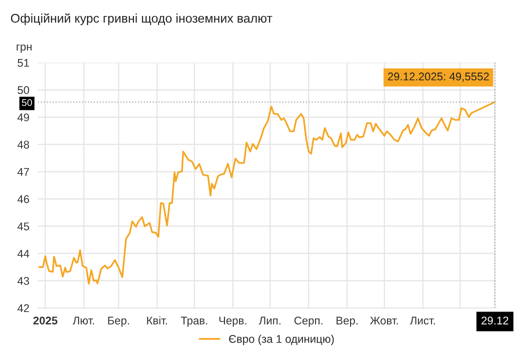 This screenshot has height=350, width=519. I want to click on x-tick-label: Бер., so click(118, 321).